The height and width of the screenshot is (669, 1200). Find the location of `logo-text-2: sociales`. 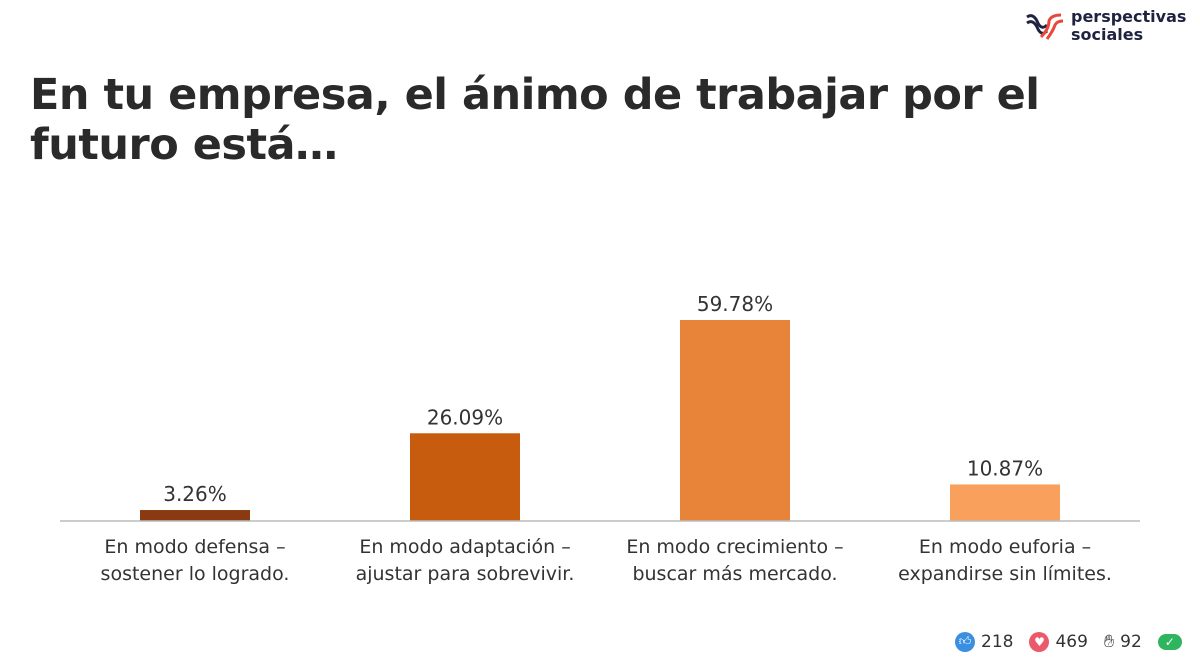

logo-text-2: sociales is located at coordinates (1107, 34).